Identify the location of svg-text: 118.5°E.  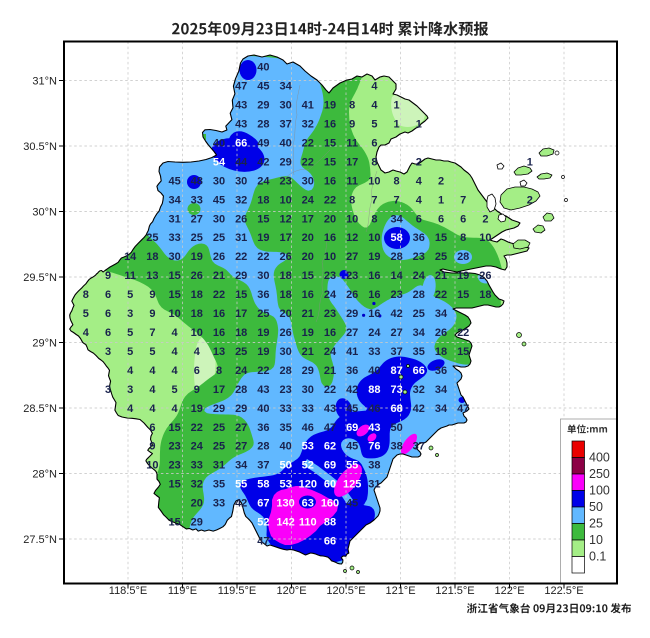
(128, 591).